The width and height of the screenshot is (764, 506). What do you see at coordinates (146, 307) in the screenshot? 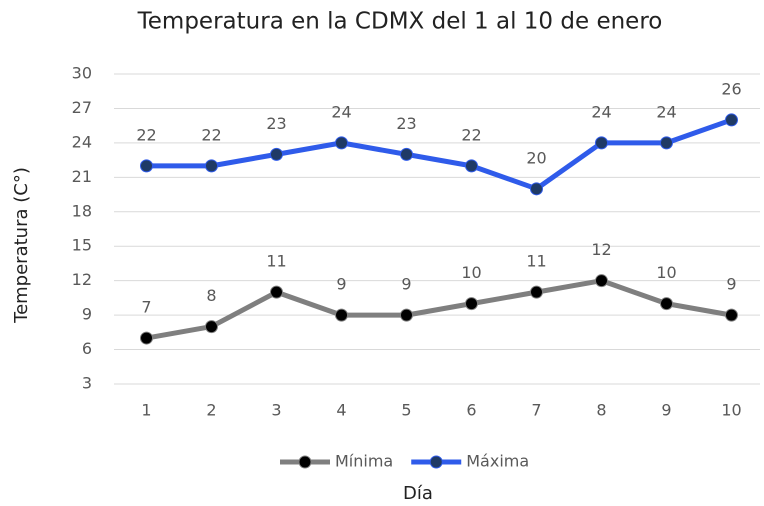
I see `data-label: 7` at bounding box center [146, 307].